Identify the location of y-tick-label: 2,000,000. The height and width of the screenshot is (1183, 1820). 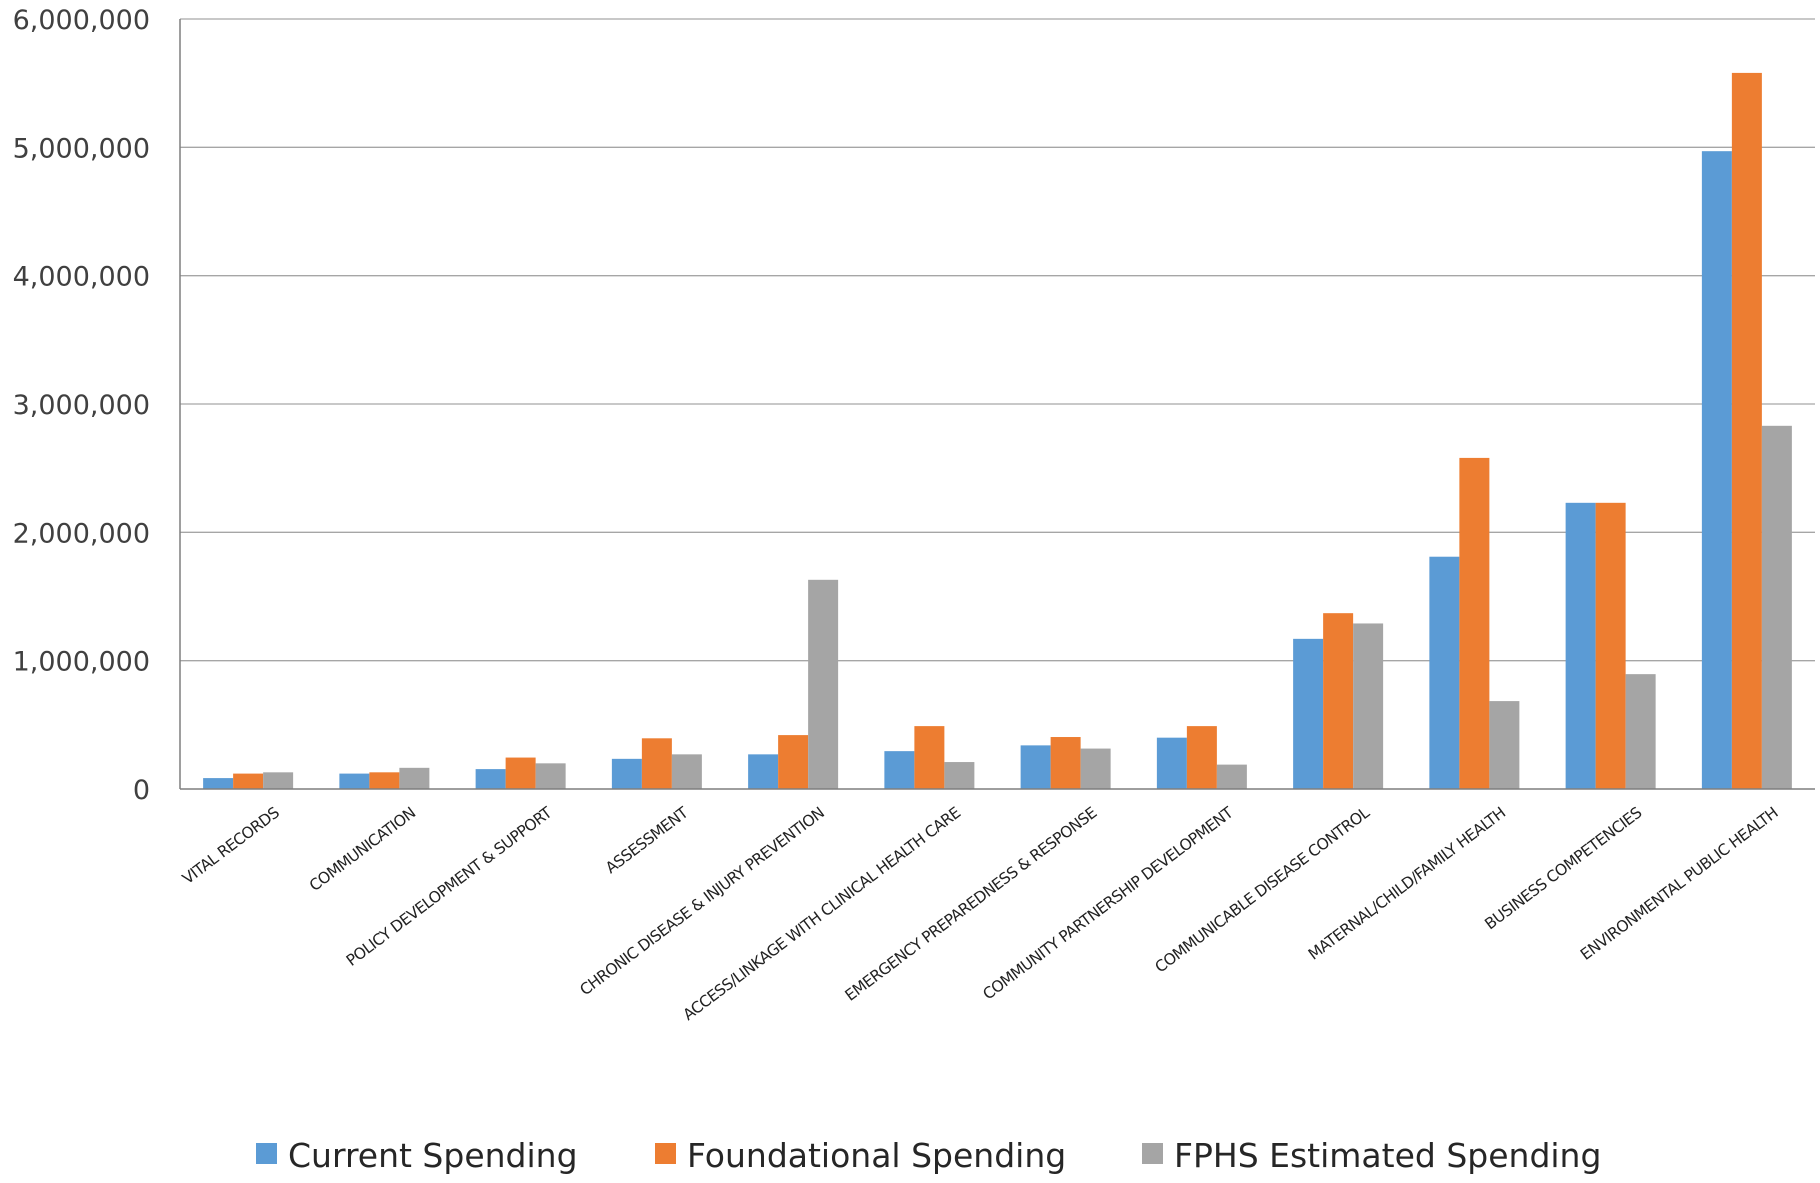
(81, 533).